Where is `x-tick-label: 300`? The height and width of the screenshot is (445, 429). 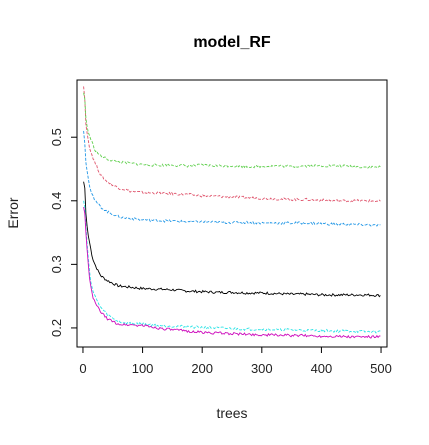
x-tick-label: 300 is located at coordinates (262, 368).